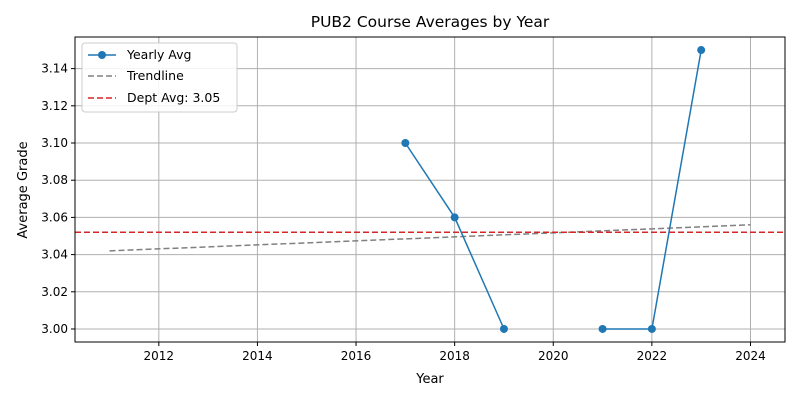 The height and width of the screenshot is (400, 800). What do you see at coordinates (102, 55) in the screenshot?
I see `legend-marker-yearly` at bounding box center [102, 55].